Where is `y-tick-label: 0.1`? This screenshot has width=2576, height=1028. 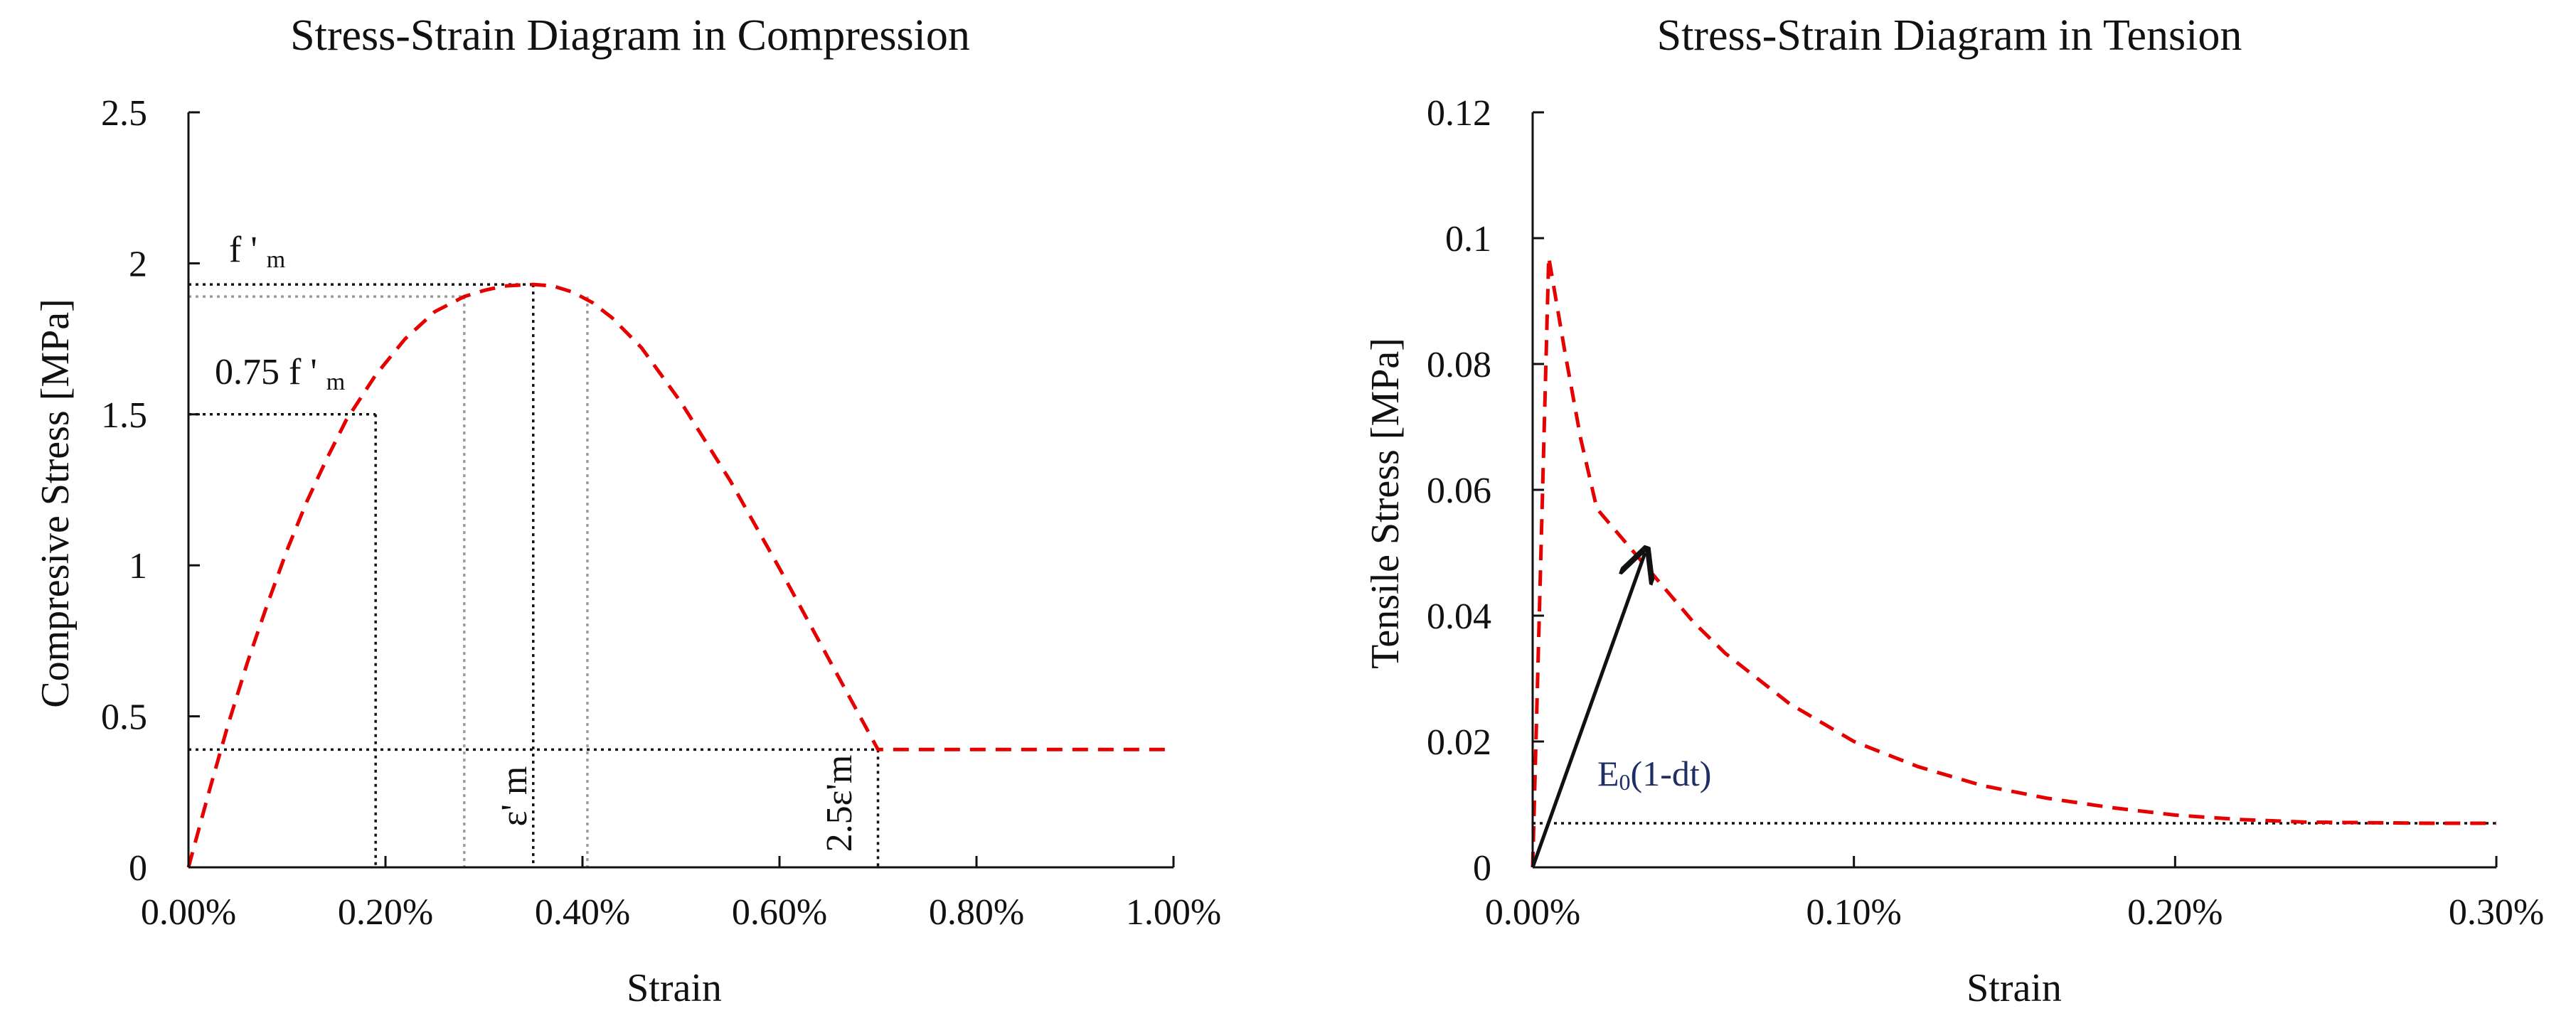 y-tick-label: 0.1 is located at coordinates (1468, 239).